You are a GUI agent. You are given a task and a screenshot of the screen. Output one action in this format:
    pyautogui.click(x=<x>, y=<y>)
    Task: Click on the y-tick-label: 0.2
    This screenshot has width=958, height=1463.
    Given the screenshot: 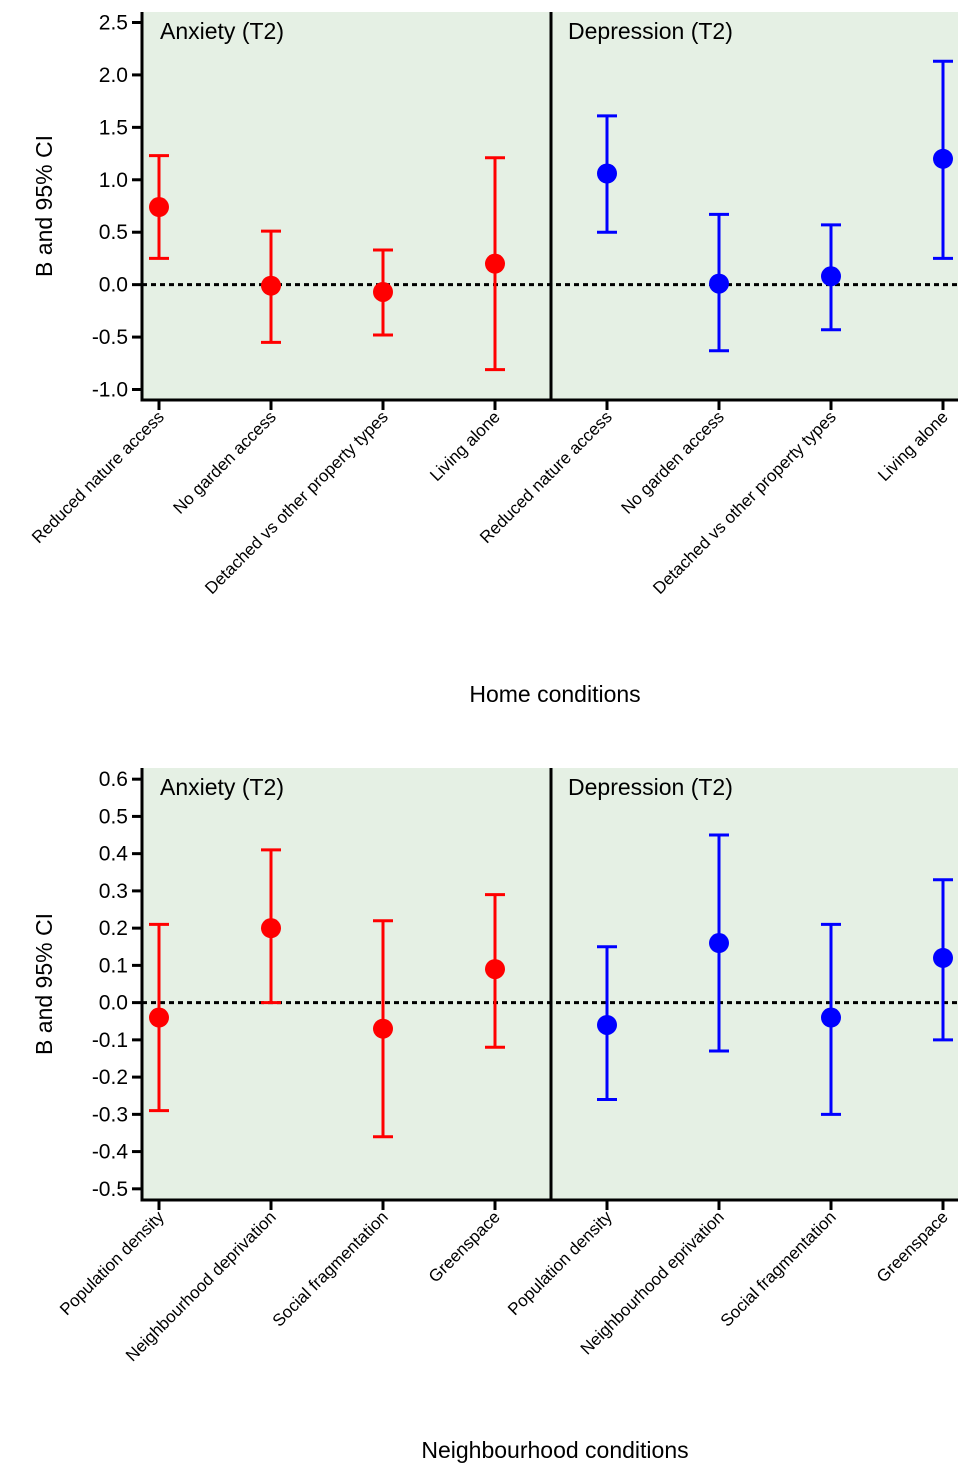 What is the action you would take?
    pyautogui.click(x=113, y=928)
    